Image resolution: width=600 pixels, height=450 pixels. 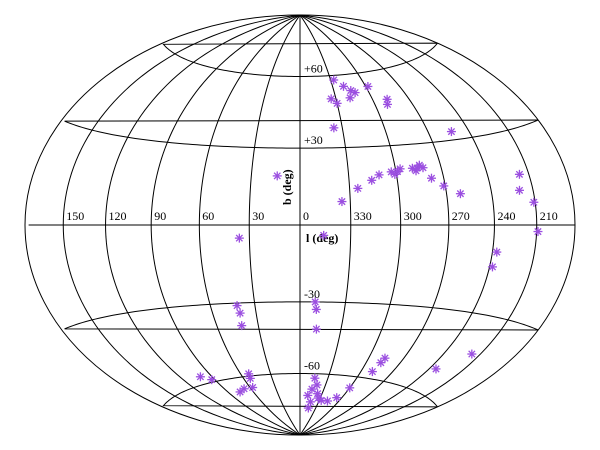 What do you see at coordinates (461, 216) in the screenshot?
I see `x-tick-label: 270` at bounding box center [461, 216].